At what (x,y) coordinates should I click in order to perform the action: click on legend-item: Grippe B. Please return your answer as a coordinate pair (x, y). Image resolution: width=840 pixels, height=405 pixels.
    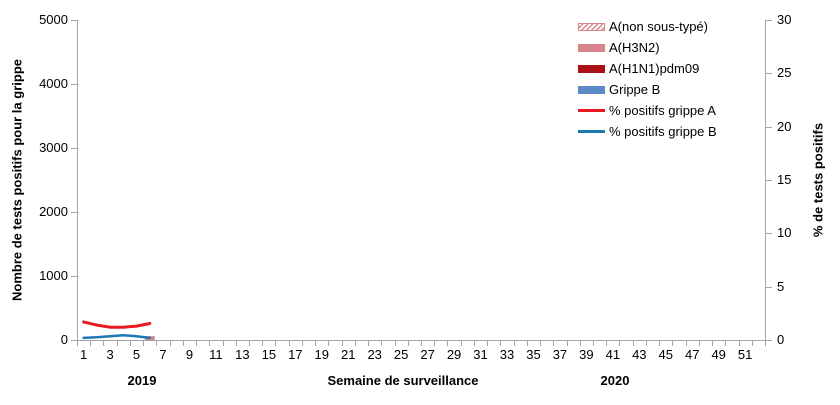
    Looking at the image, I should click on (647, 89).